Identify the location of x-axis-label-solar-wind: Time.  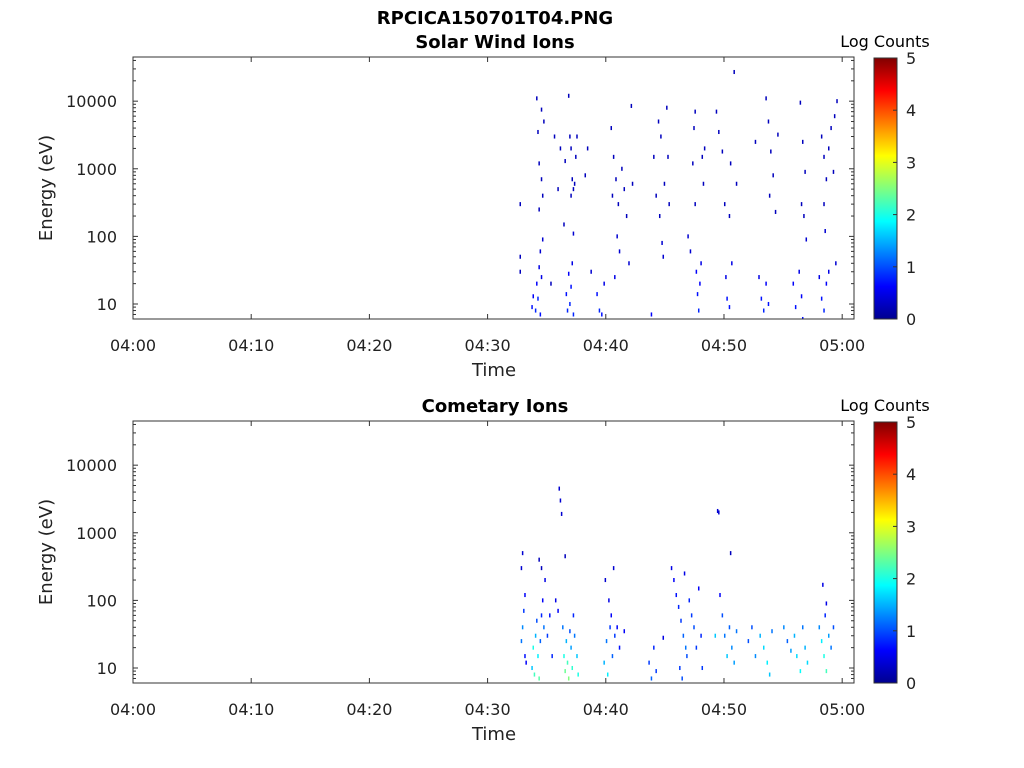
(493, 370).